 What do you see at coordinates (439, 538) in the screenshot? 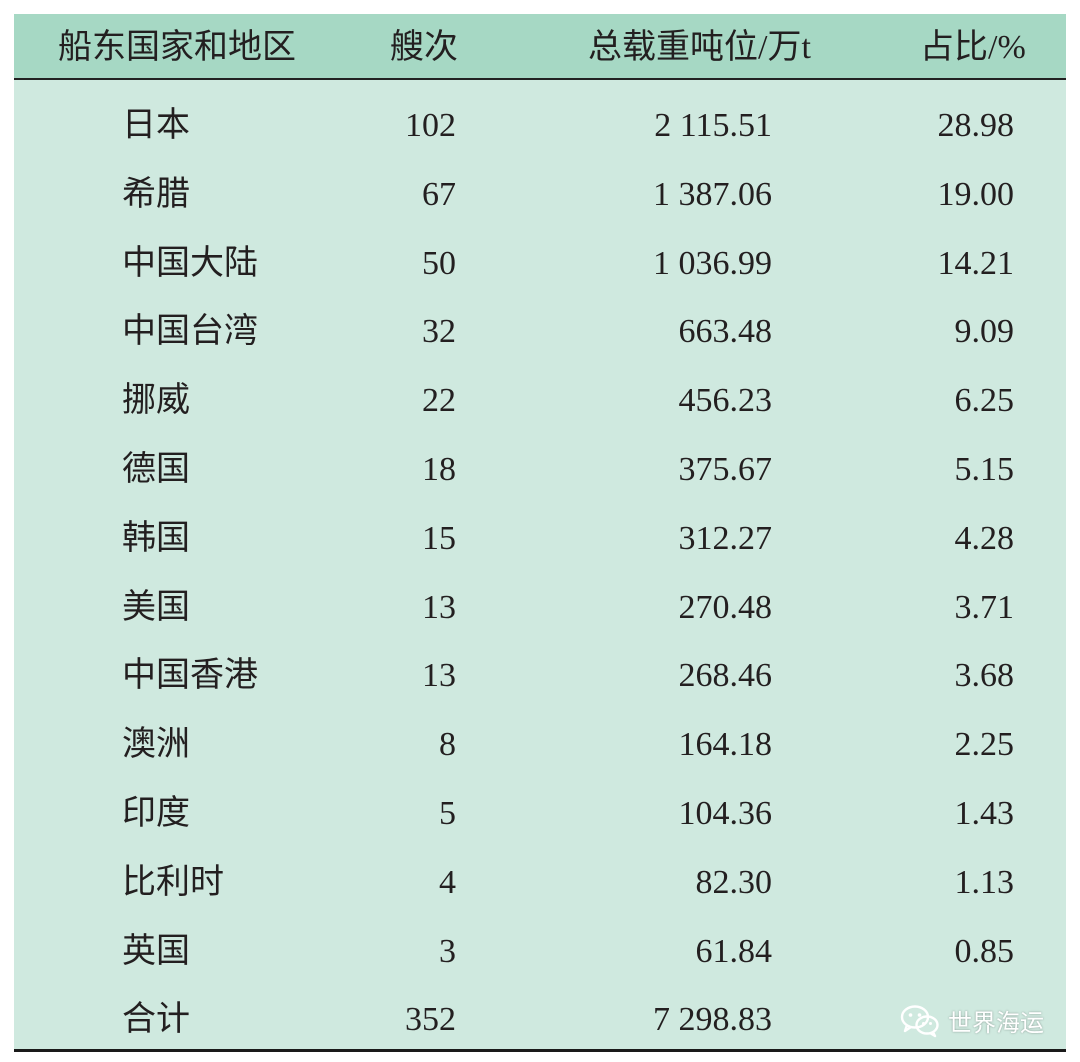
I see `cell-count: 15` at bounding box center [439, 538].